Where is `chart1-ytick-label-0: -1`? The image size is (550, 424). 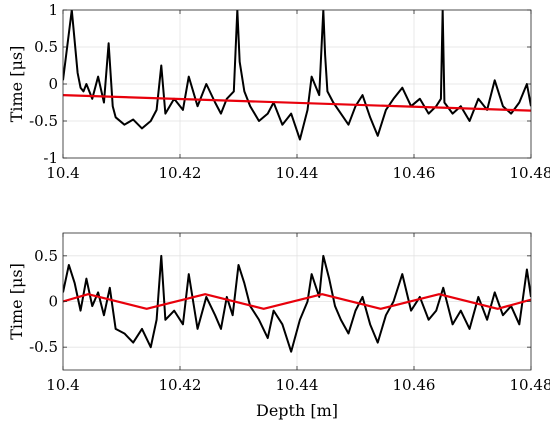
chart1-ytick-label-0: -1 is located at coordinates (50, 158).